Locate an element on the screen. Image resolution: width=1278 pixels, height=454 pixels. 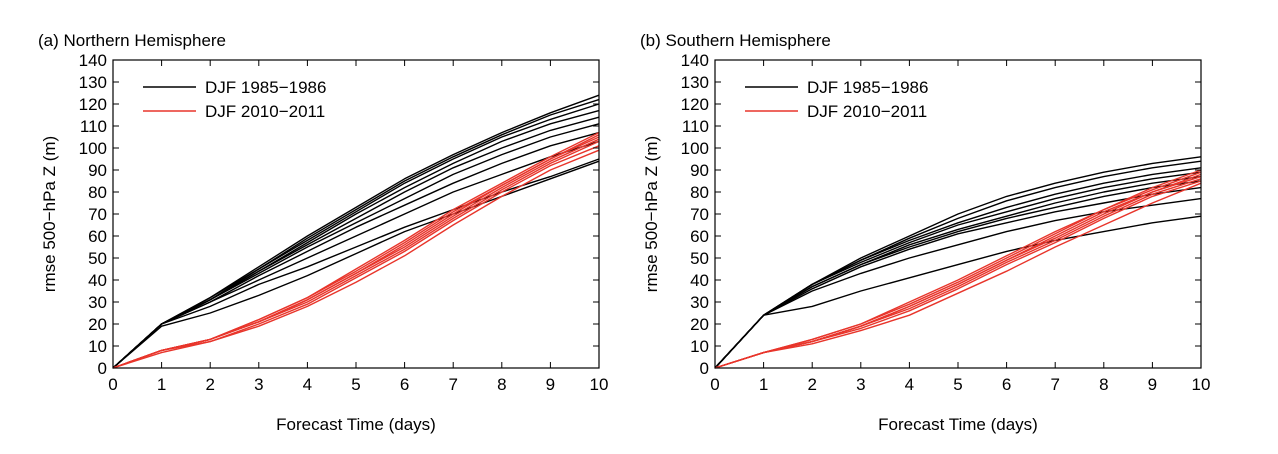
nh-x-tick-label-10: 10 is located at coordinates (599, 384).